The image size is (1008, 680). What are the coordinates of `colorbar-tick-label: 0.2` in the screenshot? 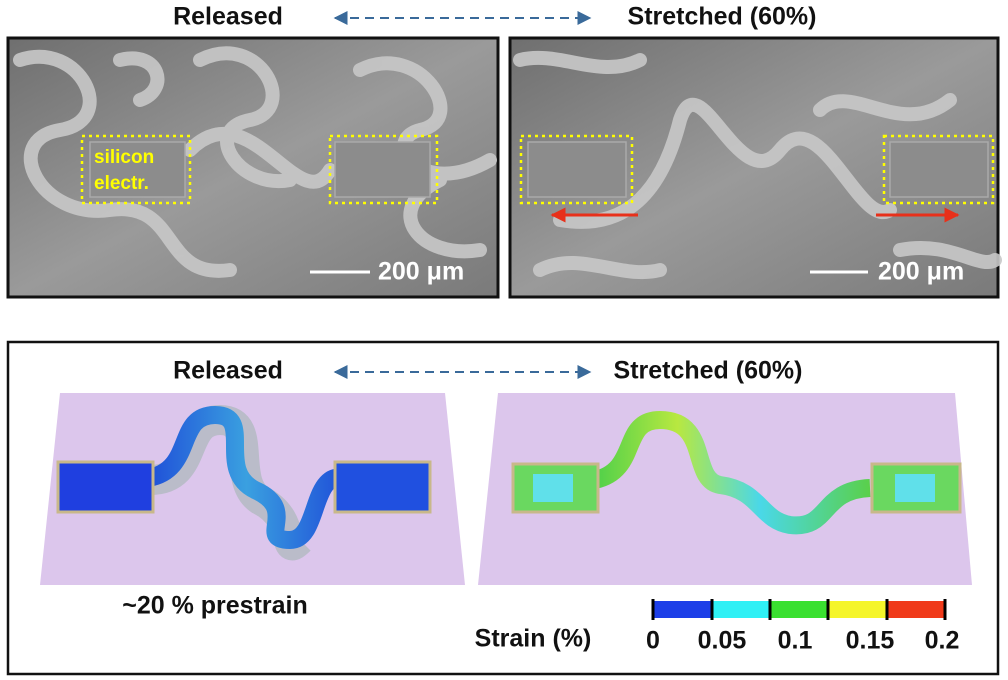 It's located at (942, 641).